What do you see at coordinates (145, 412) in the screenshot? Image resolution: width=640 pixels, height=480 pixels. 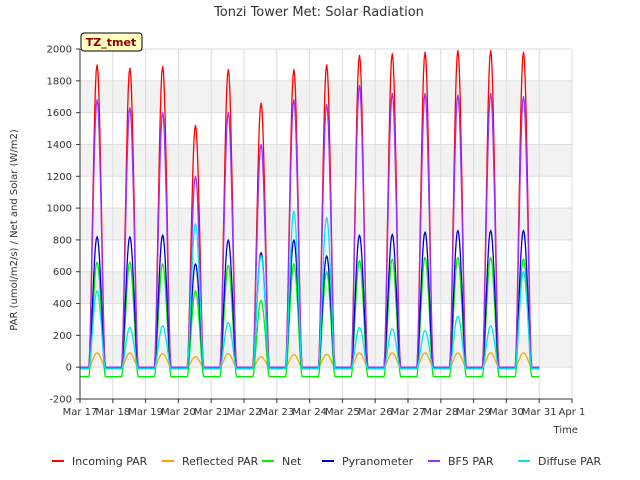 I see `x-tick-label: Mar 19` at bounding box center [145, 412].